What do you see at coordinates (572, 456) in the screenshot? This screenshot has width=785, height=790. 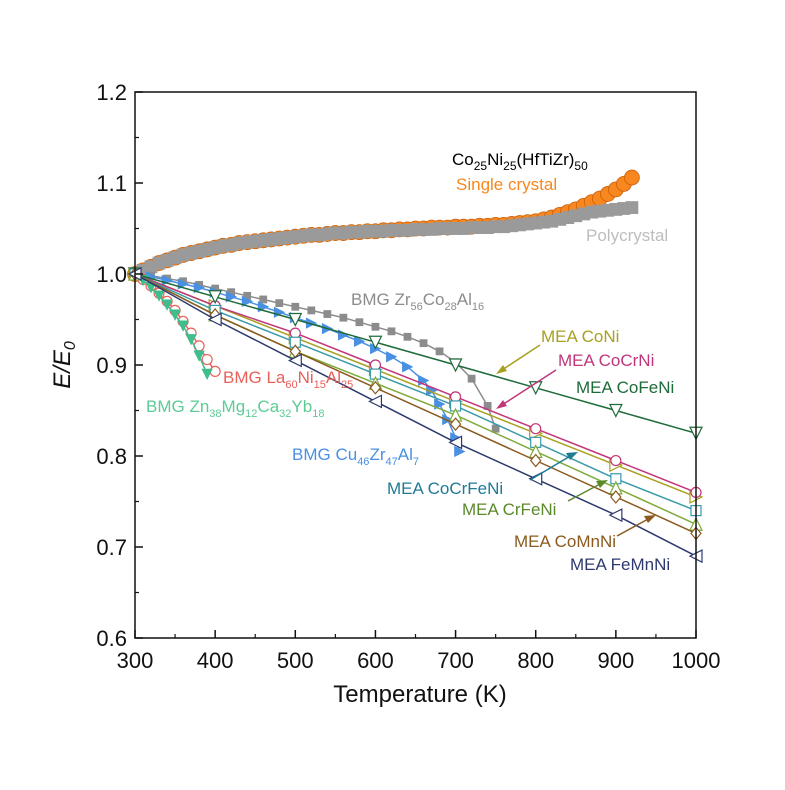 I see `arrow-head-mea-cocrfeni` at bounding box center [572, 456].